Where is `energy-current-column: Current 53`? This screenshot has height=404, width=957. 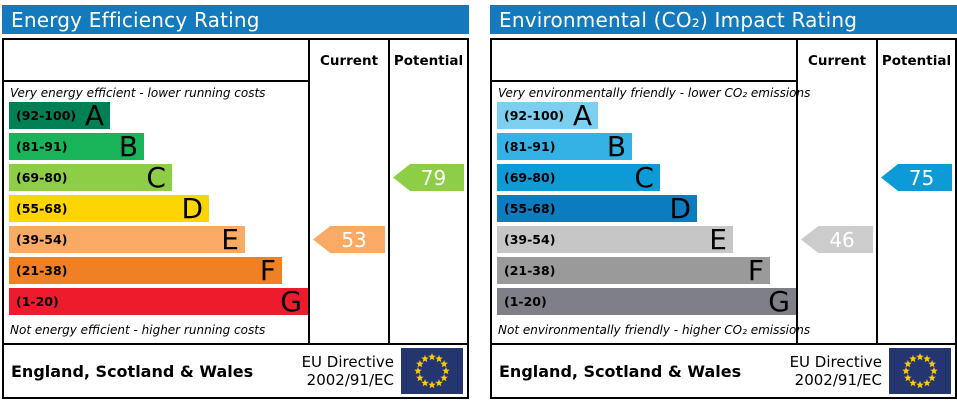 energy-current-column: Current 53 is located at coordinates (348, 191).